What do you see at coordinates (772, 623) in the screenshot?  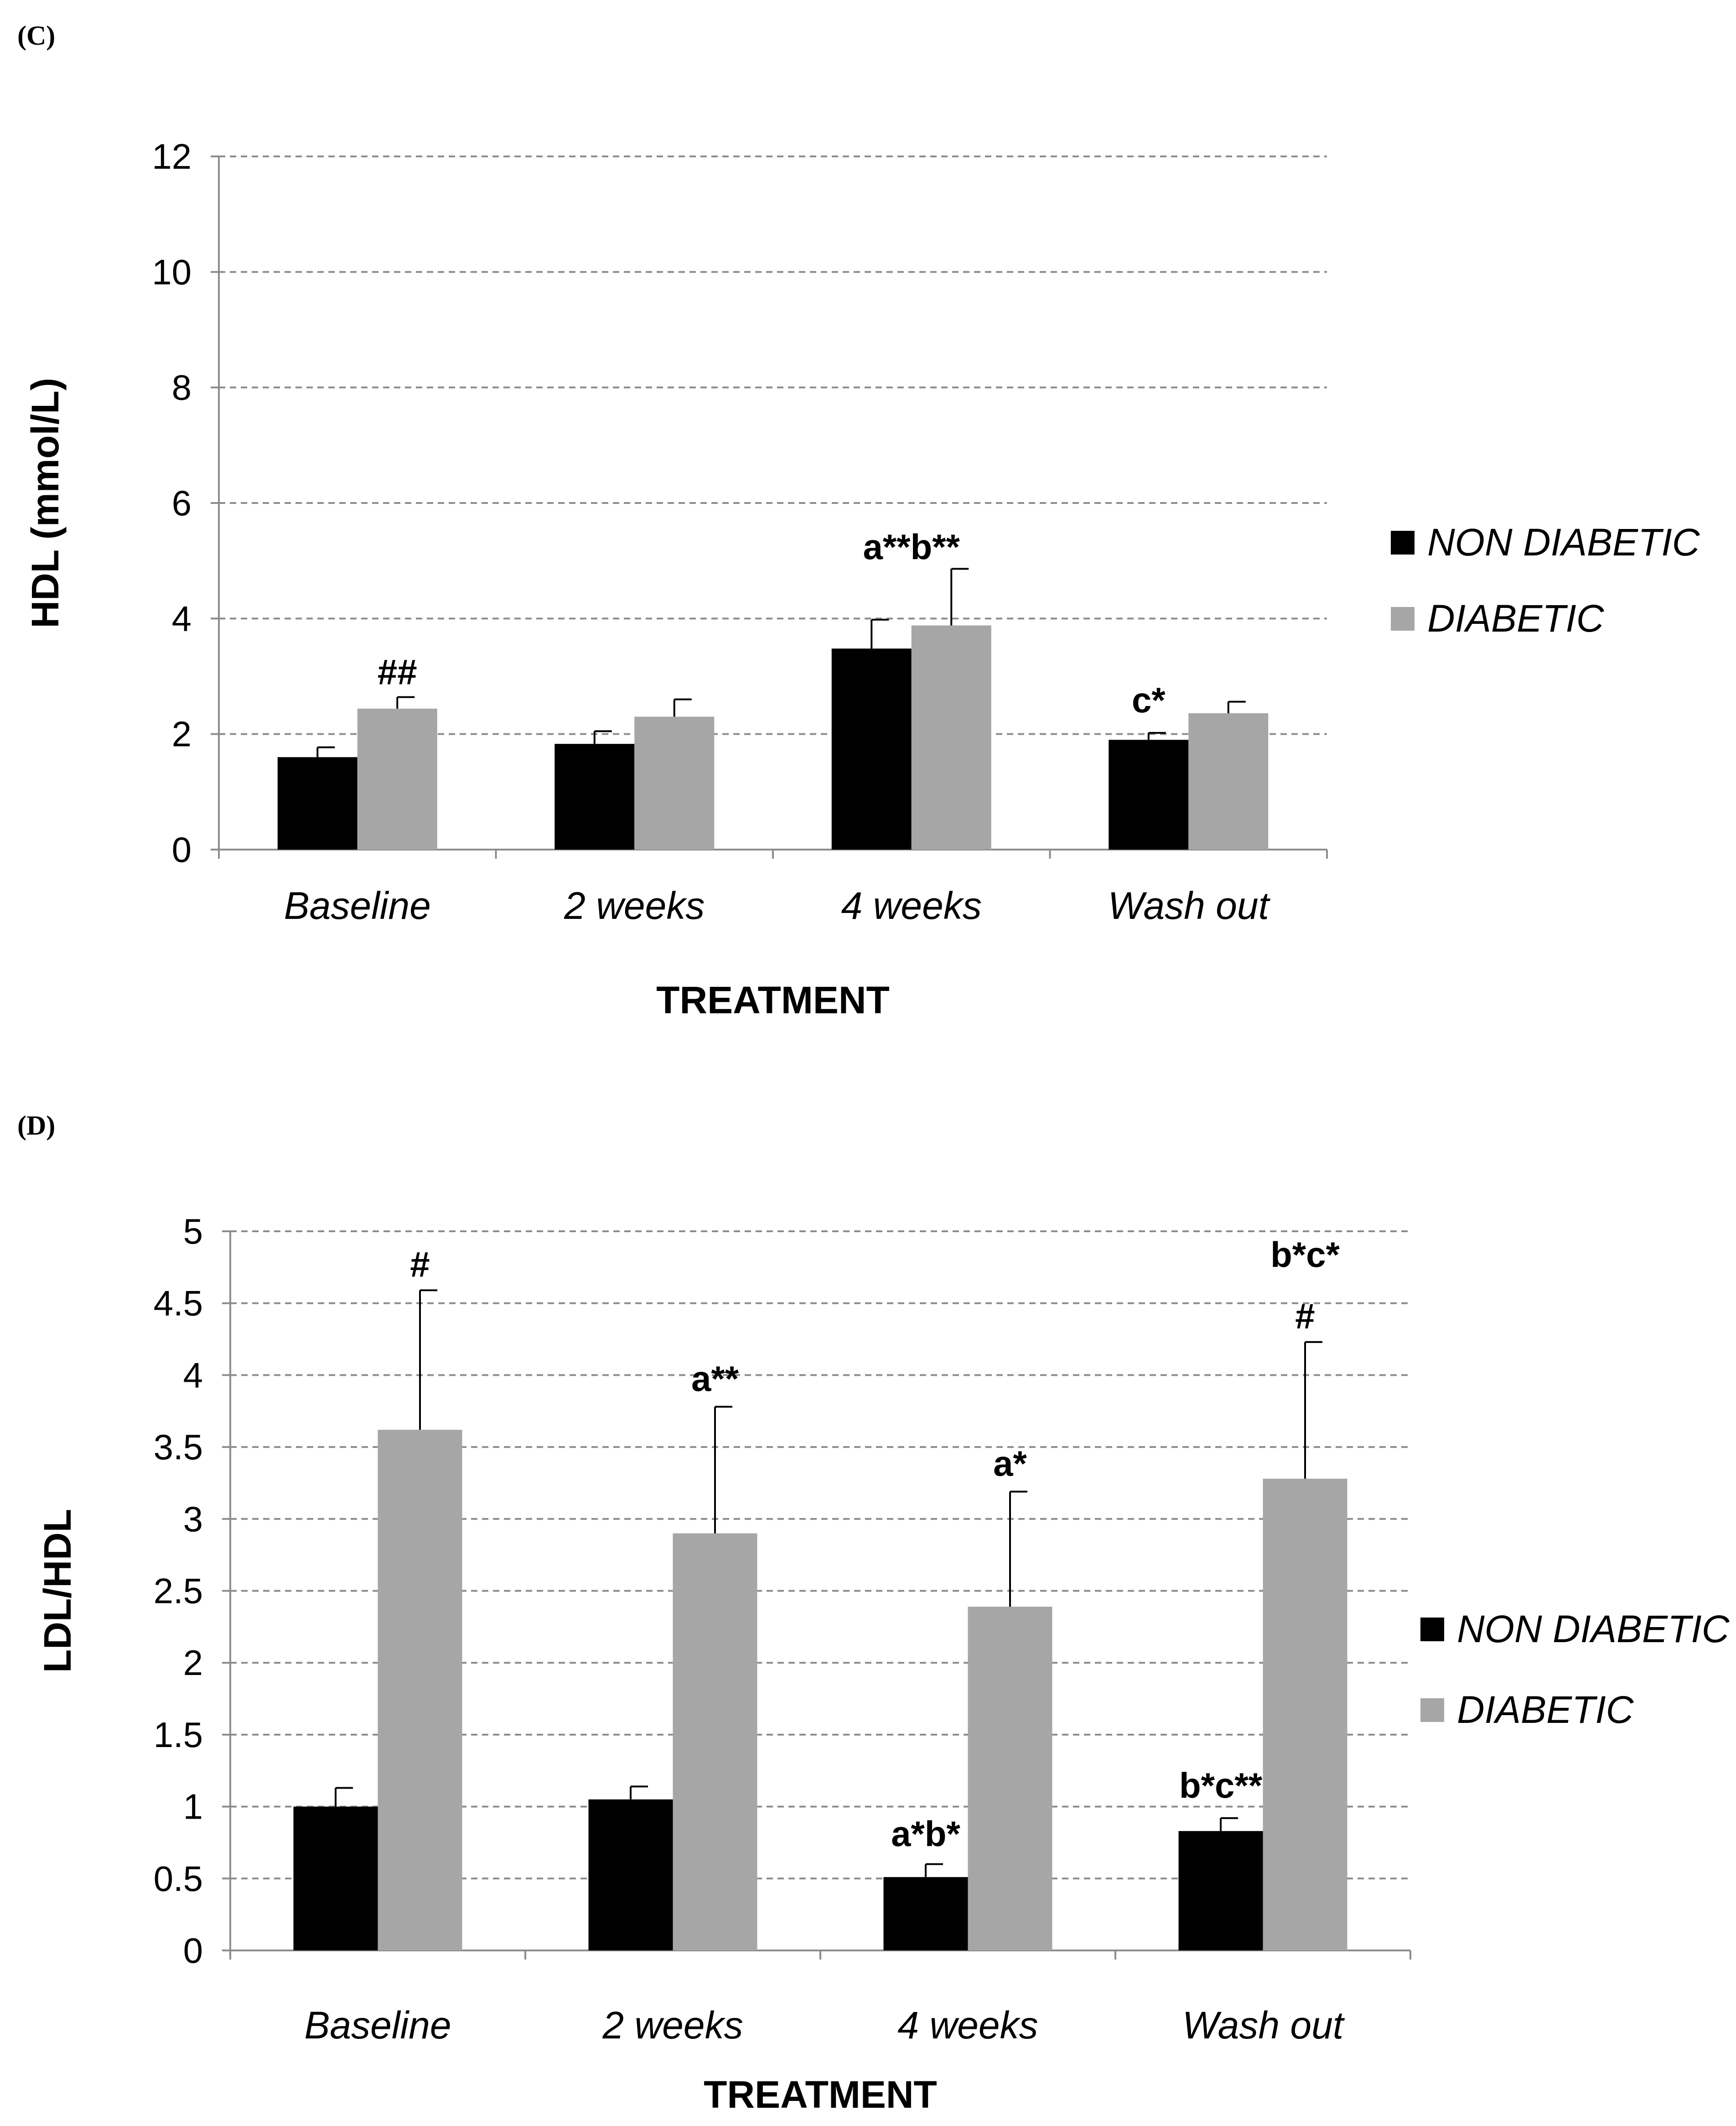 I see `panel-c-annotations: ## a**b** c*` at bounding box center [772, 623].